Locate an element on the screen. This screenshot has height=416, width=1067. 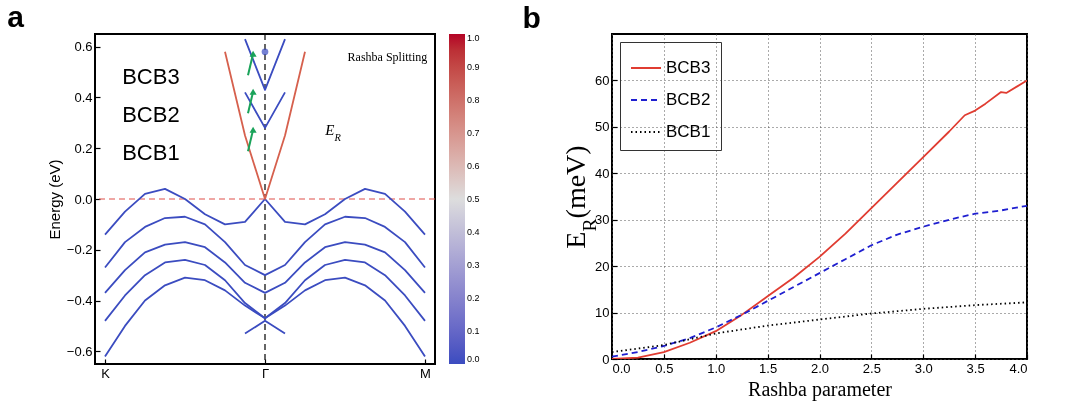
y-tick-label: 0 is located at coordinates (606, 359).